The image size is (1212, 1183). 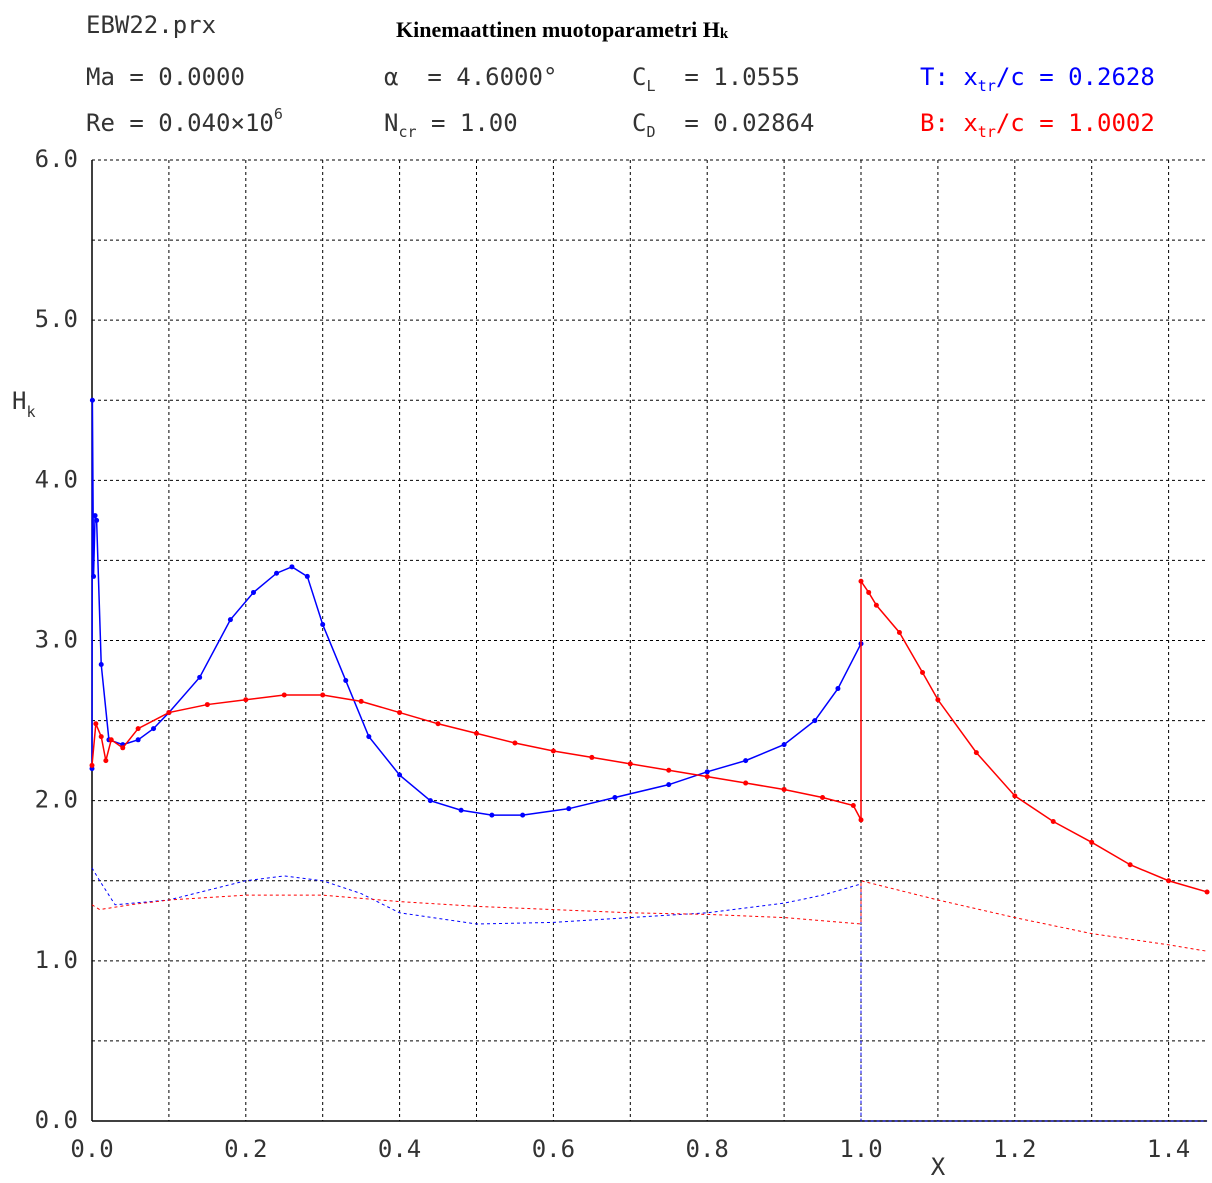 I want to click on x-tick-label: 0.2, so click(x=245, y=1149).